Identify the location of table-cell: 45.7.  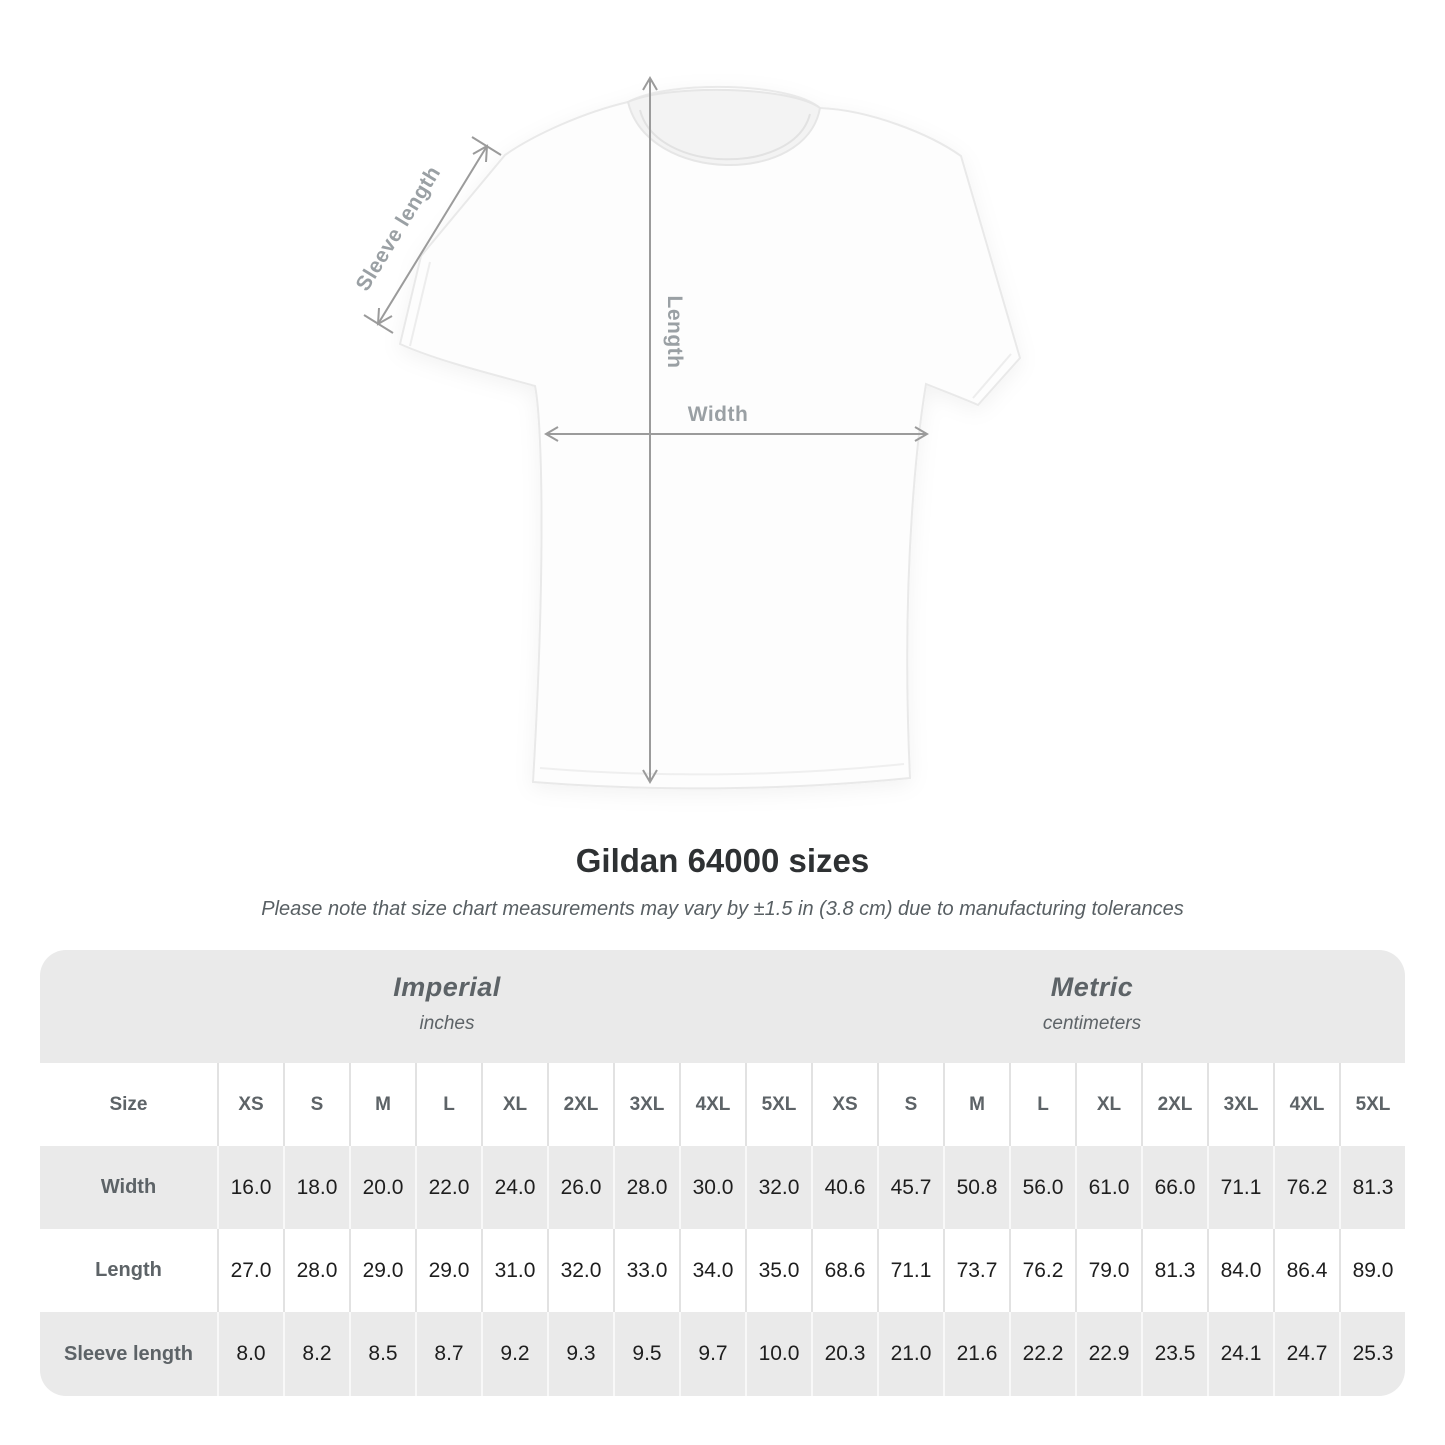
(910, 1187).